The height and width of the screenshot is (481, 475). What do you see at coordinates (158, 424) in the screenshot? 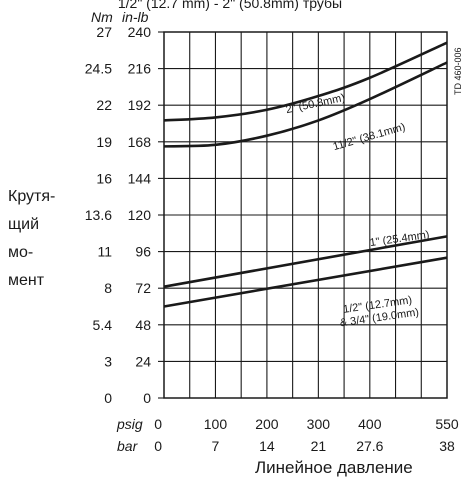
I see `x-tick-label-psig: 0` at bounding box center [158, 424].